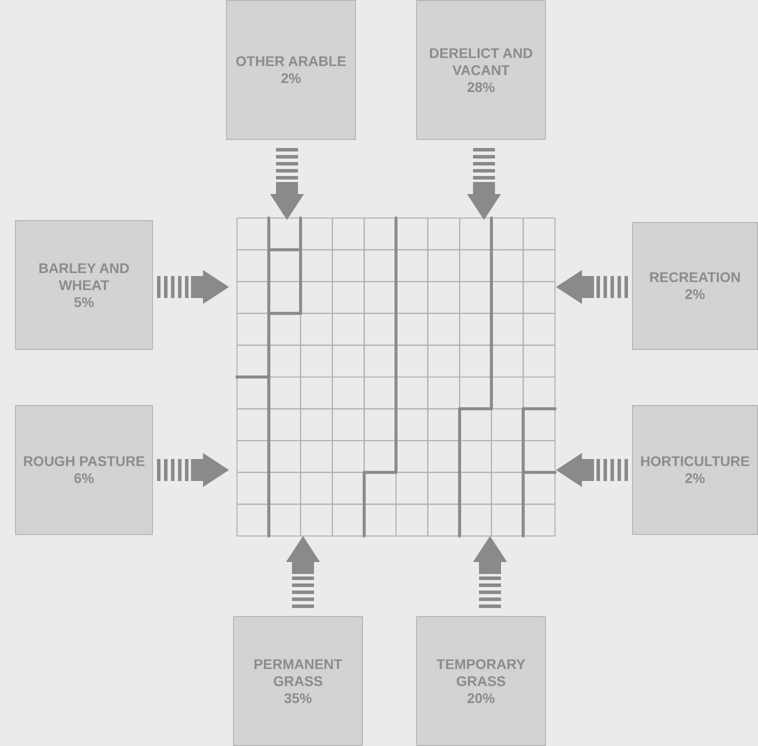  Describe the element at coordinates (298, 673) in the screenshot. I see `category-label: PERMANENT GRASS` at that location.